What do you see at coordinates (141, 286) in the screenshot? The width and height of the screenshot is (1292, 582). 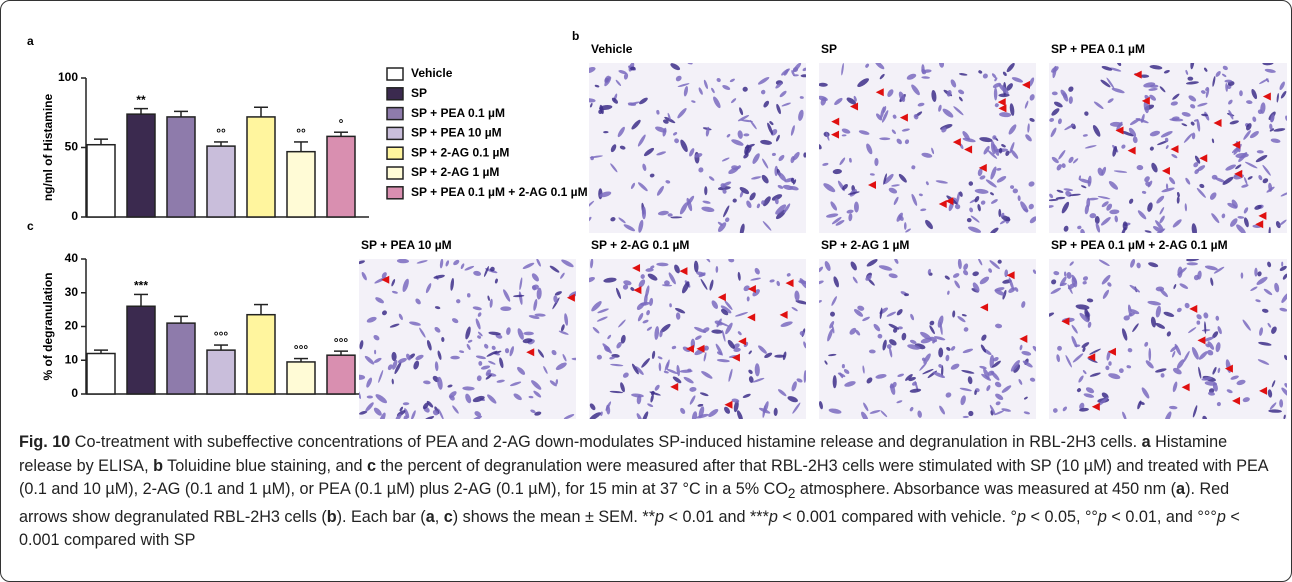 I see `significance-label: ***` at bounding box center [141, 286].